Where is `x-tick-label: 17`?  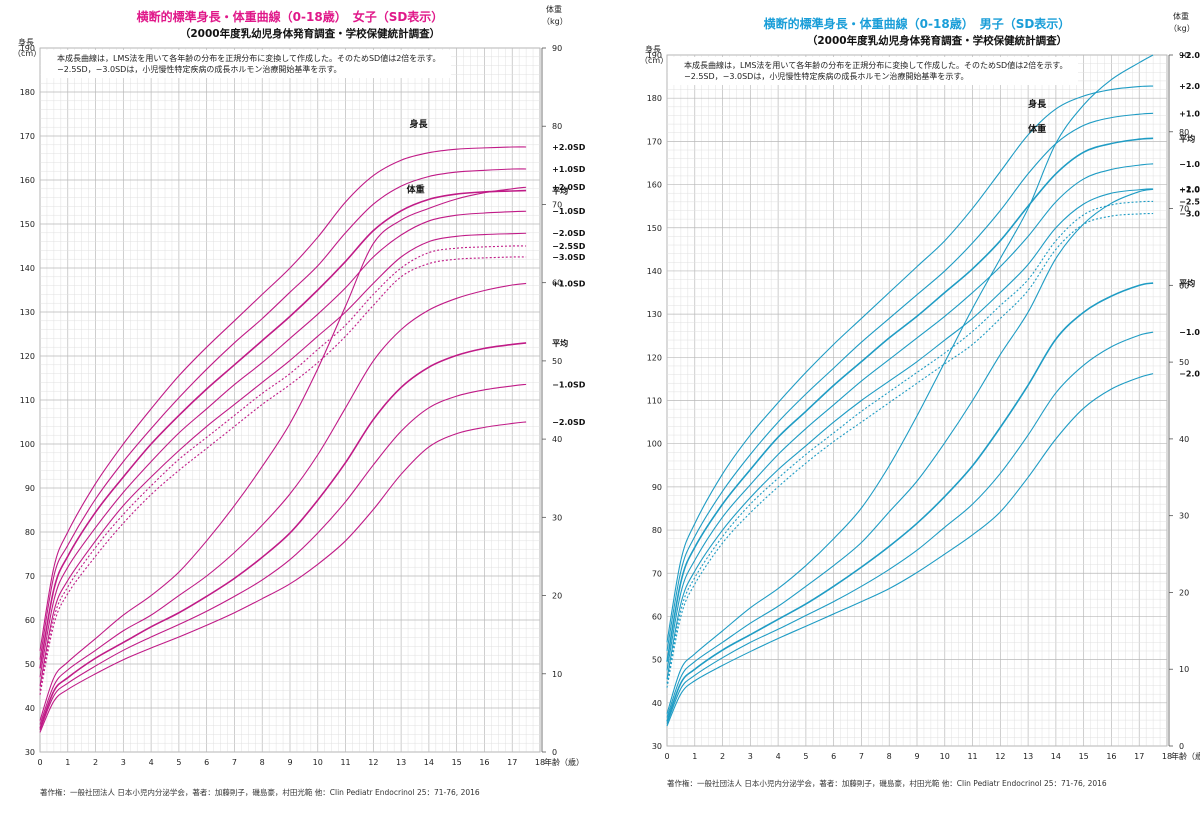
x-tick-label: 17 is located at coordinates (1139, 756).